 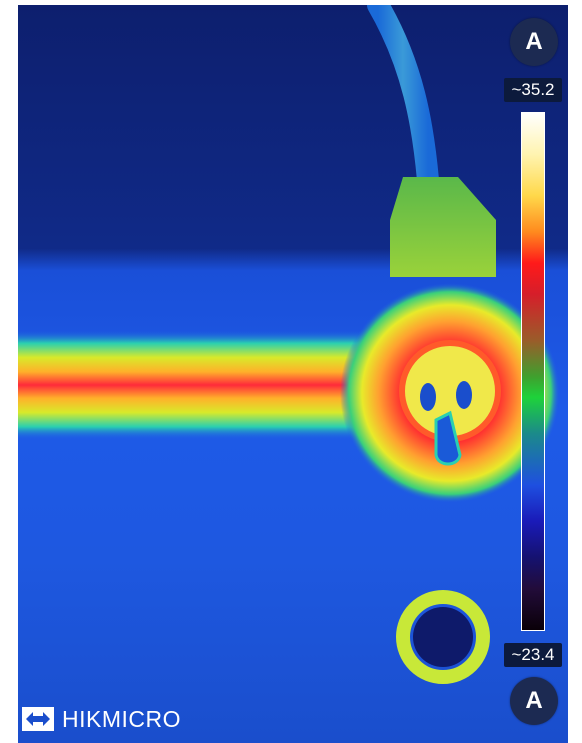 I want to click on temperature-color-scale, so click(x=533, y=371).